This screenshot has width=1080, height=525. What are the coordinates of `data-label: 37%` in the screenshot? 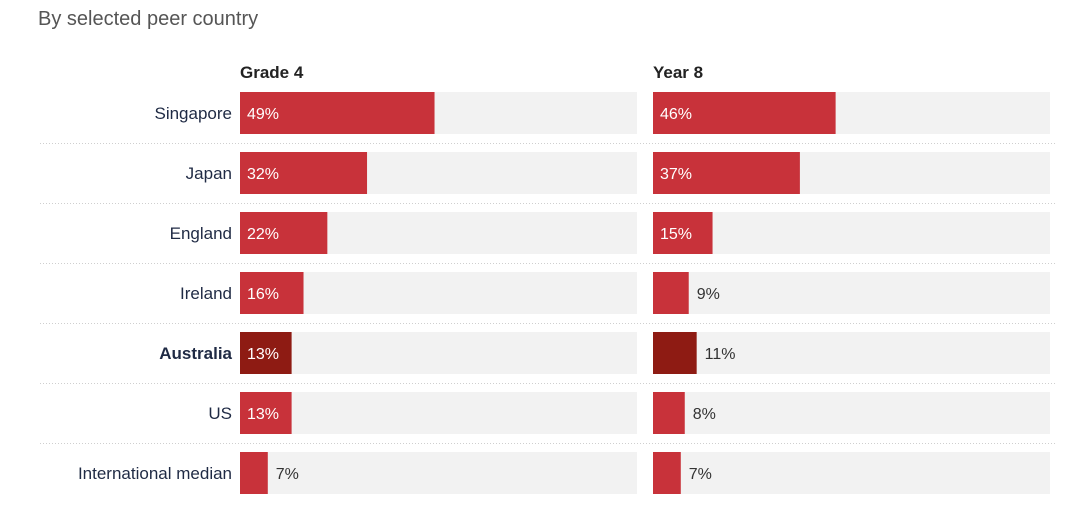 It's located at (676, 174).